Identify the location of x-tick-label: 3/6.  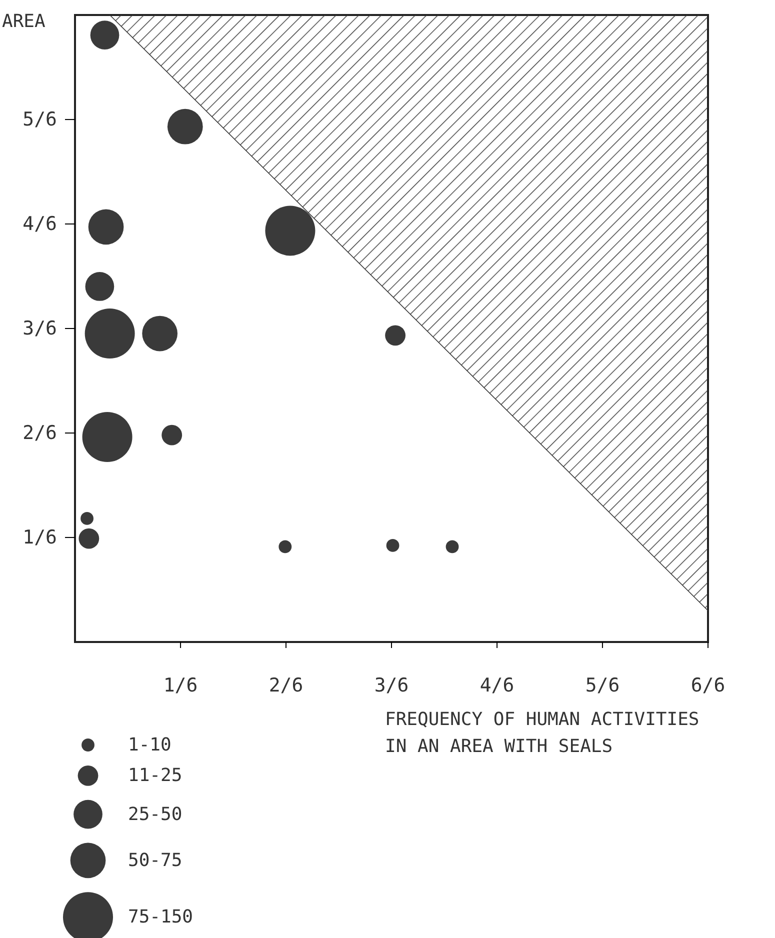
(391, 685).